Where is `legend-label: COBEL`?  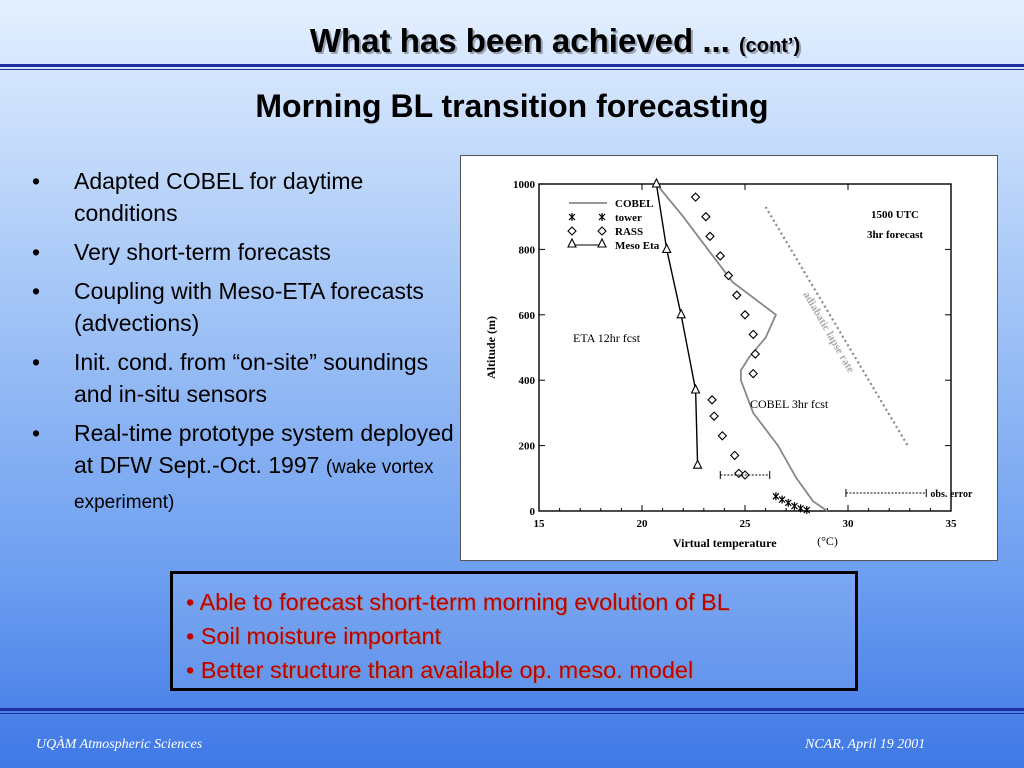 legend-label: COBEL is located at coordinates (634, 204).